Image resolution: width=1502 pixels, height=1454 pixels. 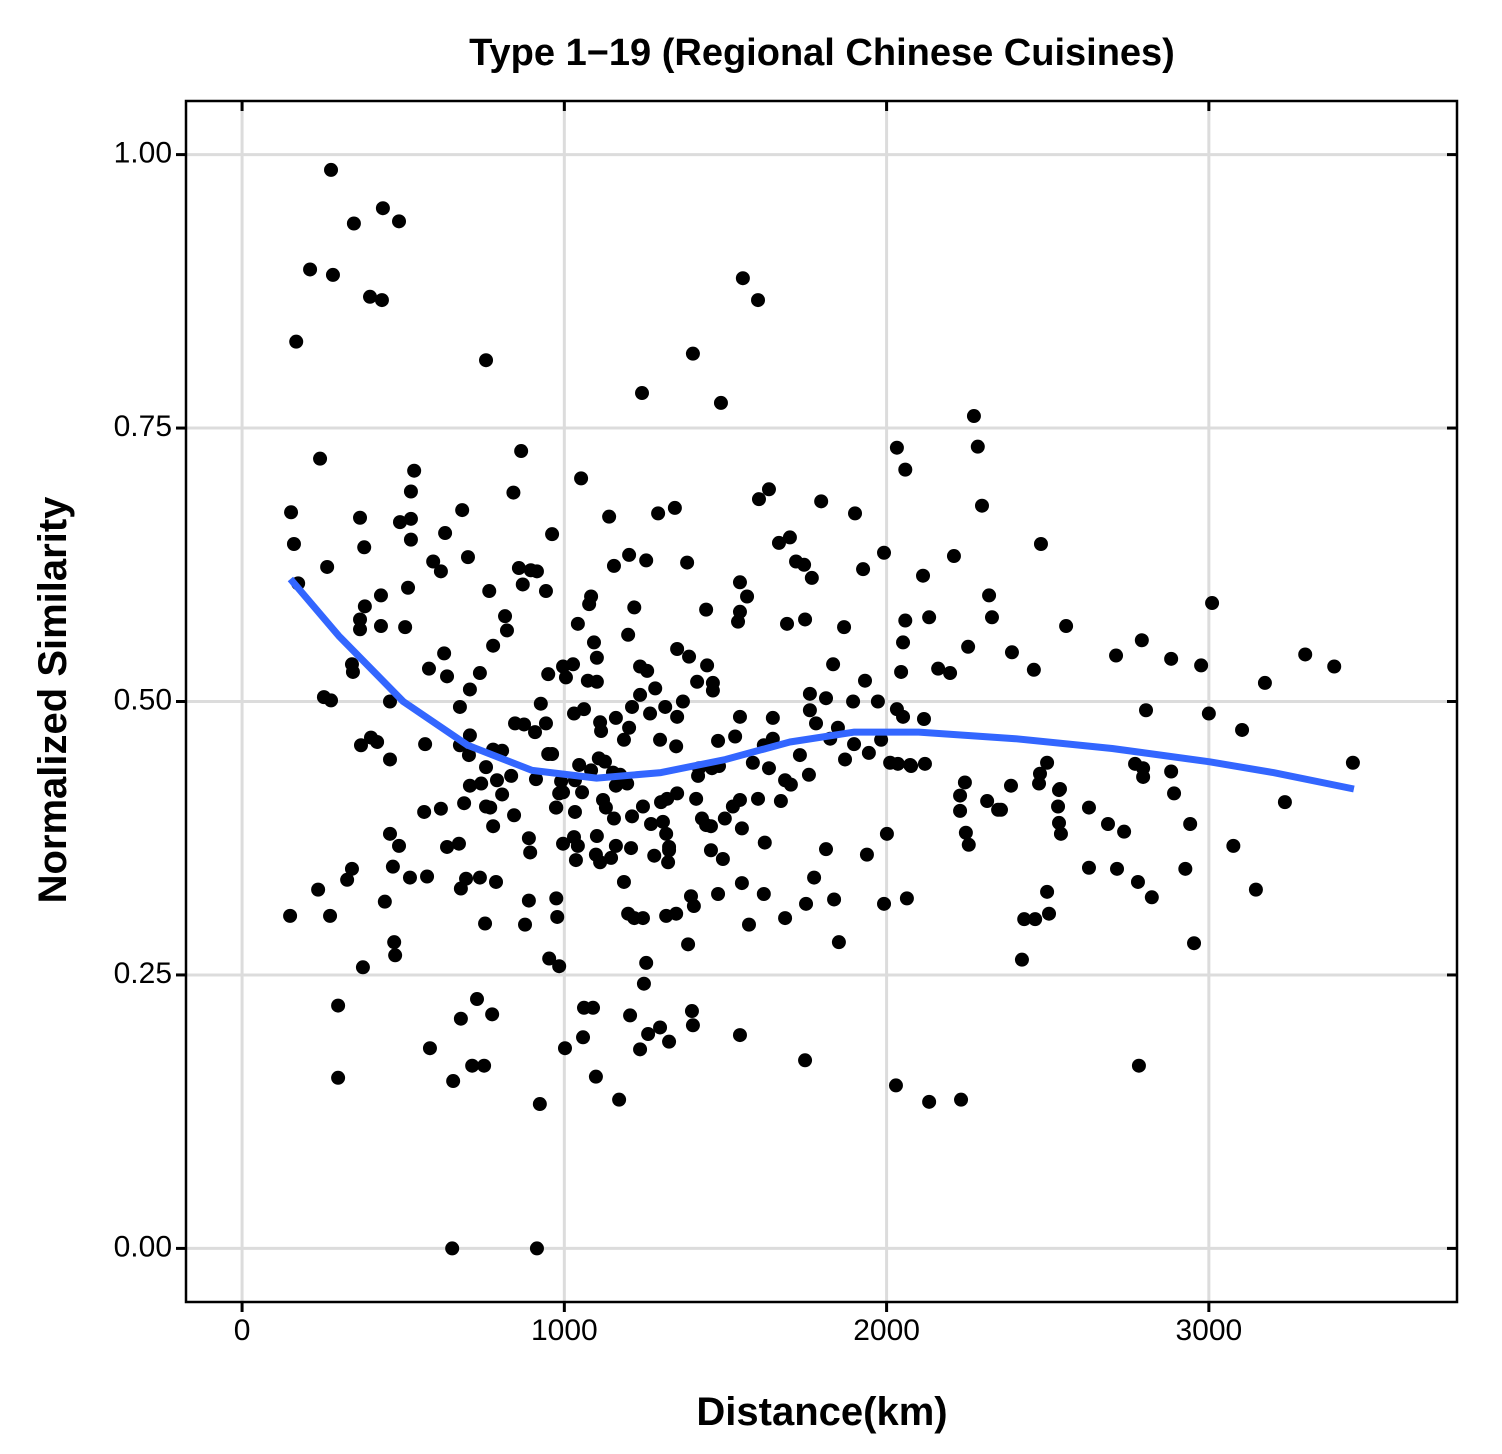 I want to click on x-tick-label: 2000, so click(x=886, y=1330).